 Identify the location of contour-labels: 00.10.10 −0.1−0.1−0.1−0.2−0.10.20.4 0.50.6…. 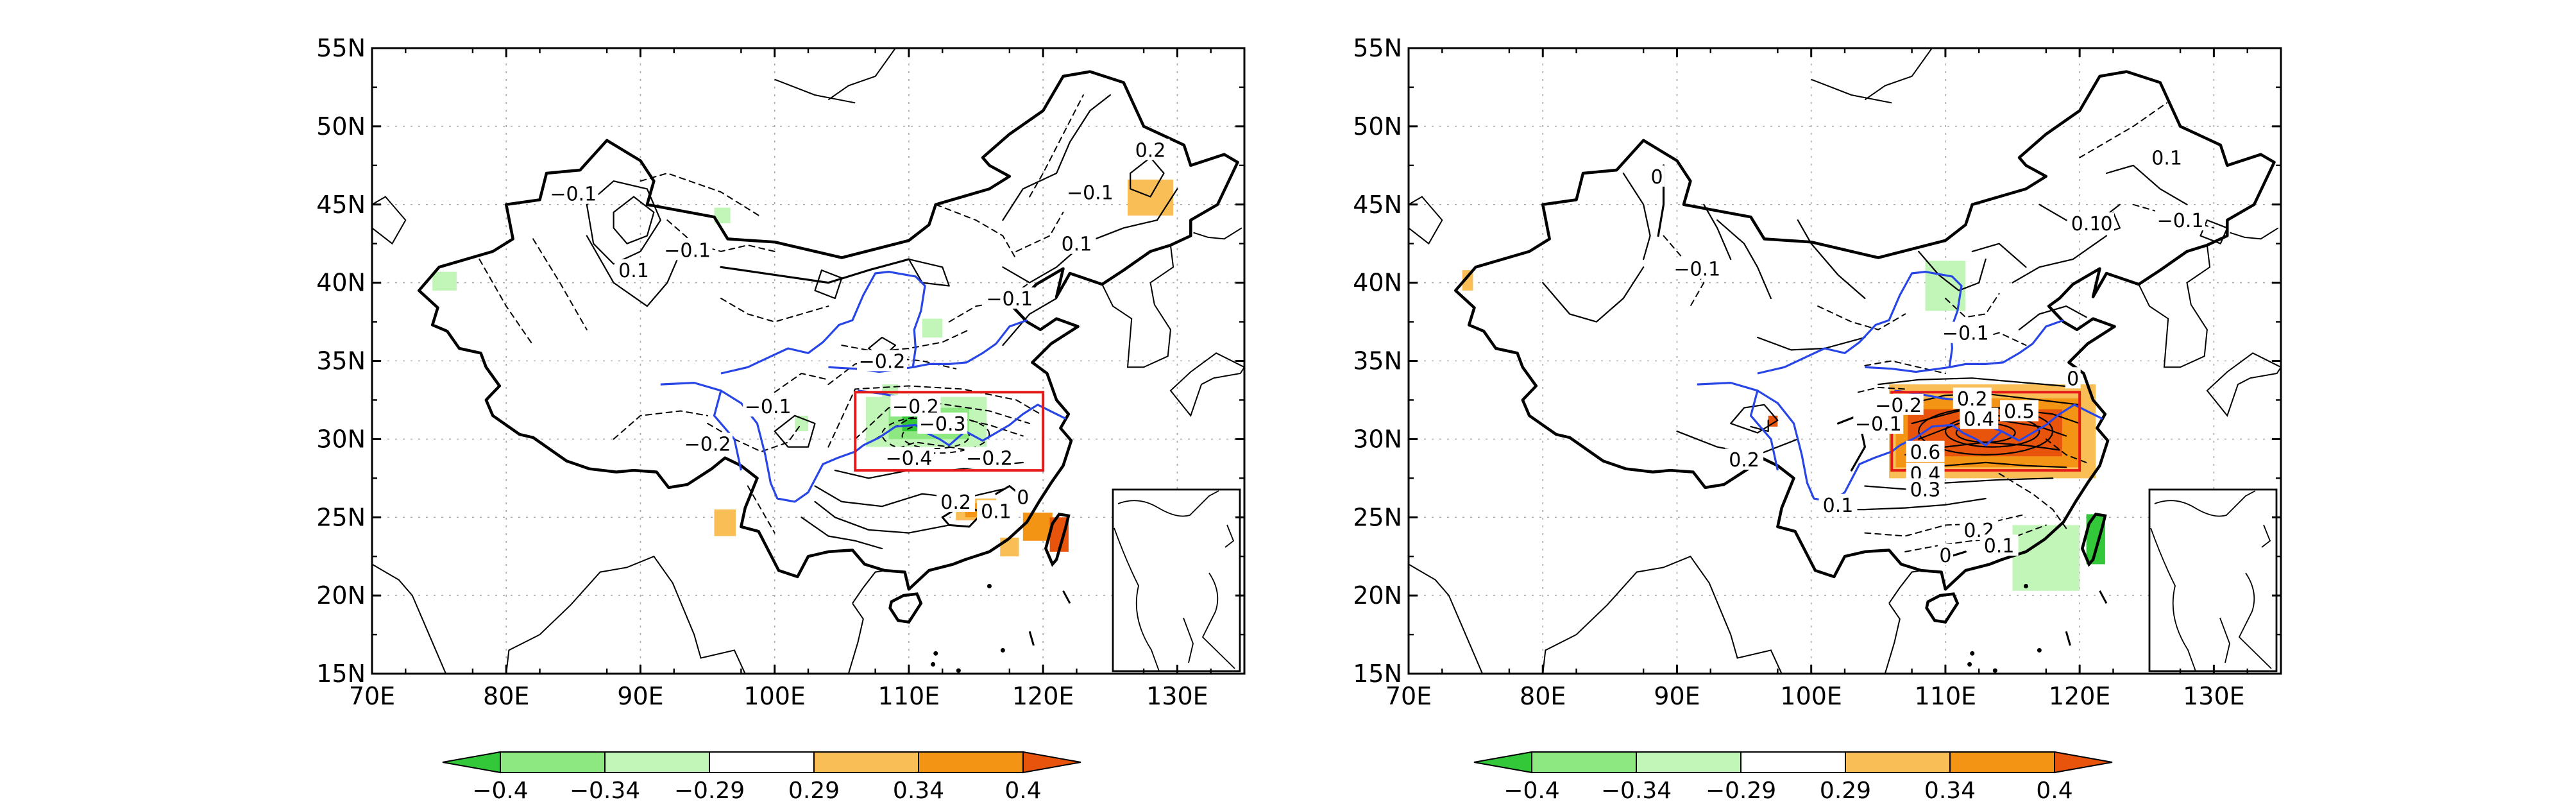
(1927, 356).